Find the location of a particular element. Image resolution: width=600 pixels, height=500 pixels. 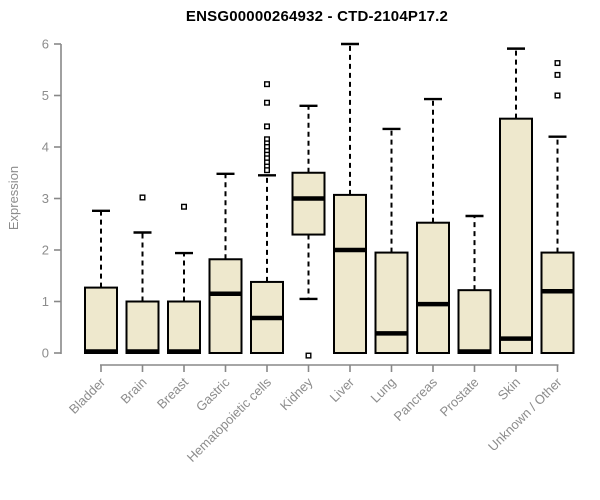

box-liver is located at coordinates (350, 198).